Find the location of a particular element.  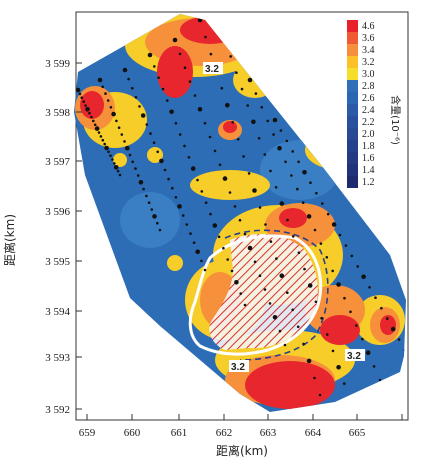

legend-value: 1.6 is located at coordinates (368, 158).